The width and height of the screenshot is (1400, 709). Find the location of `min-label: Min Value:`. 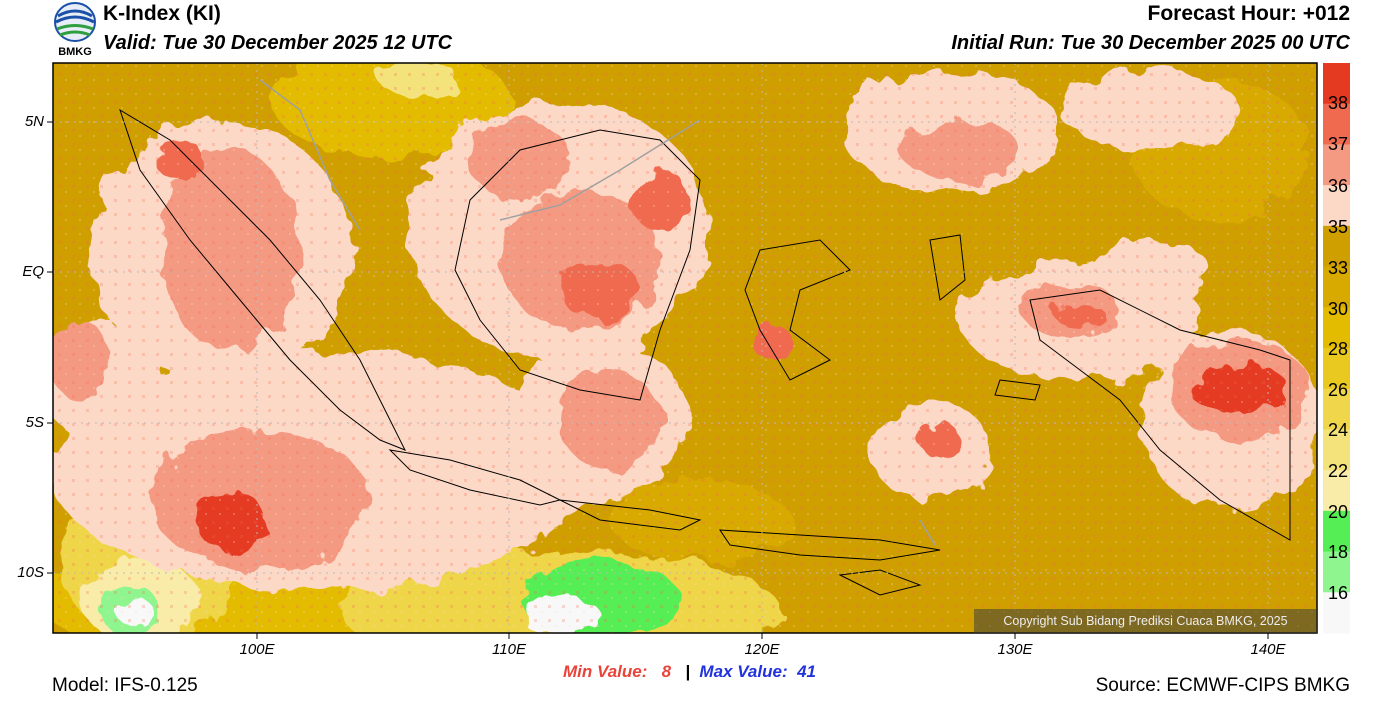

min-label: Min Value: is located at coordinates (605, 671).